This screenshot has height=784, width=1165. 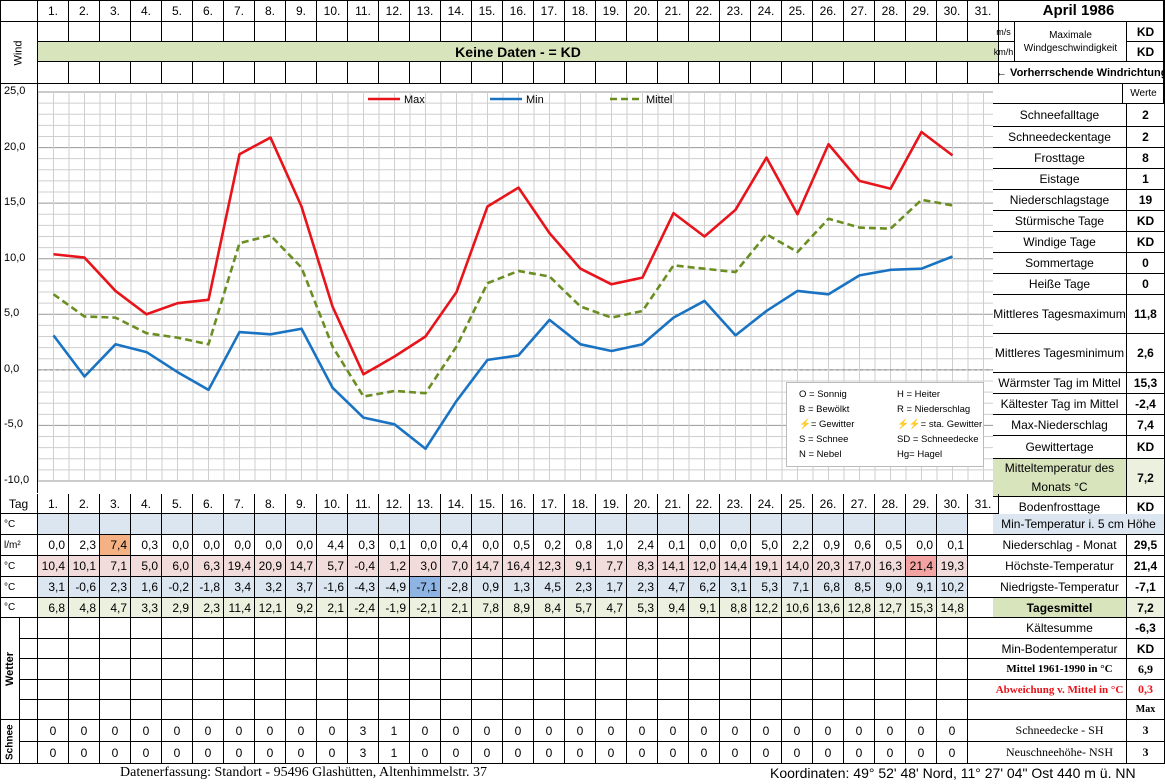 What do you see at coordinates (1060, 137) in the screenshot?
I see `stat-label: Schneedeckentage` at bounding box center [1060, 137].